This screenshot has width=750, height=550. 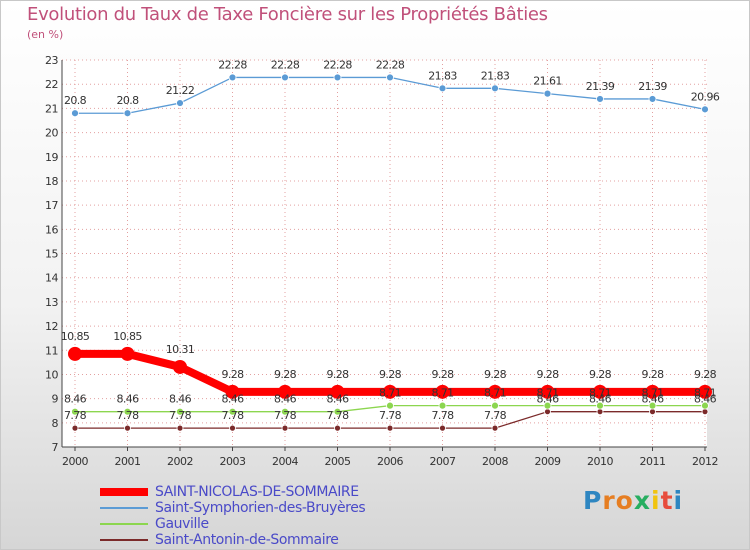 I want to click on logo-letter: t, so click(x=667, y=500).